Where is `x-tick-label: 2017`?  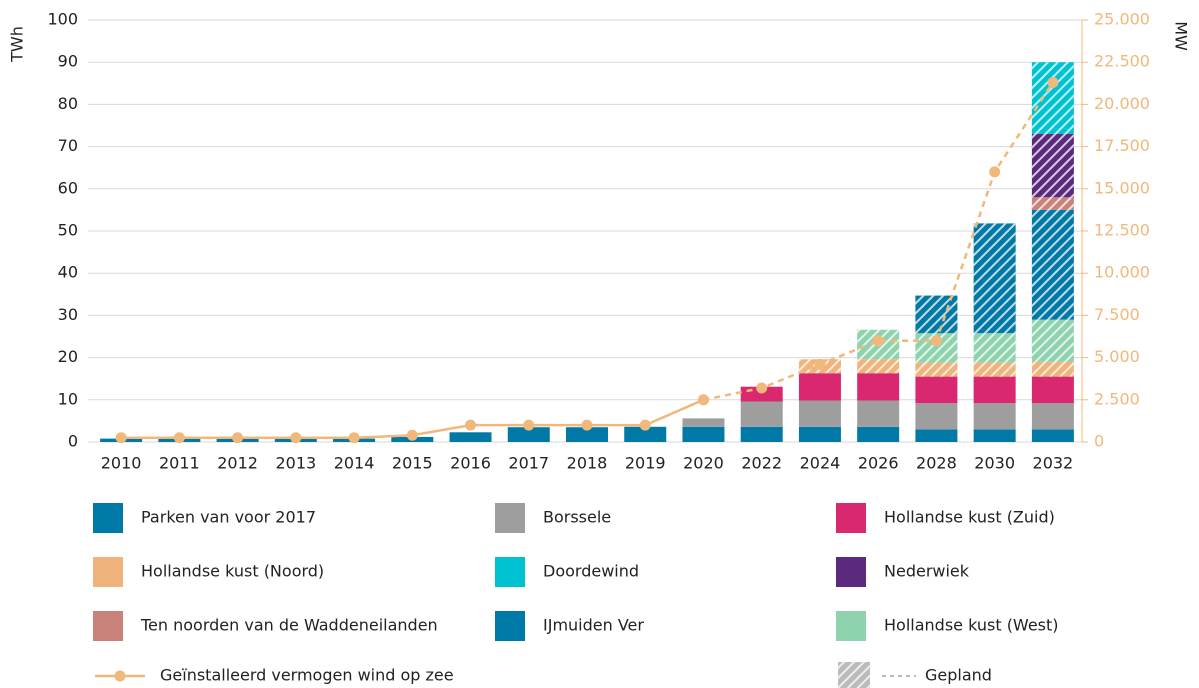
x-tick-label: 2017 is located at coordinates (528, 463).